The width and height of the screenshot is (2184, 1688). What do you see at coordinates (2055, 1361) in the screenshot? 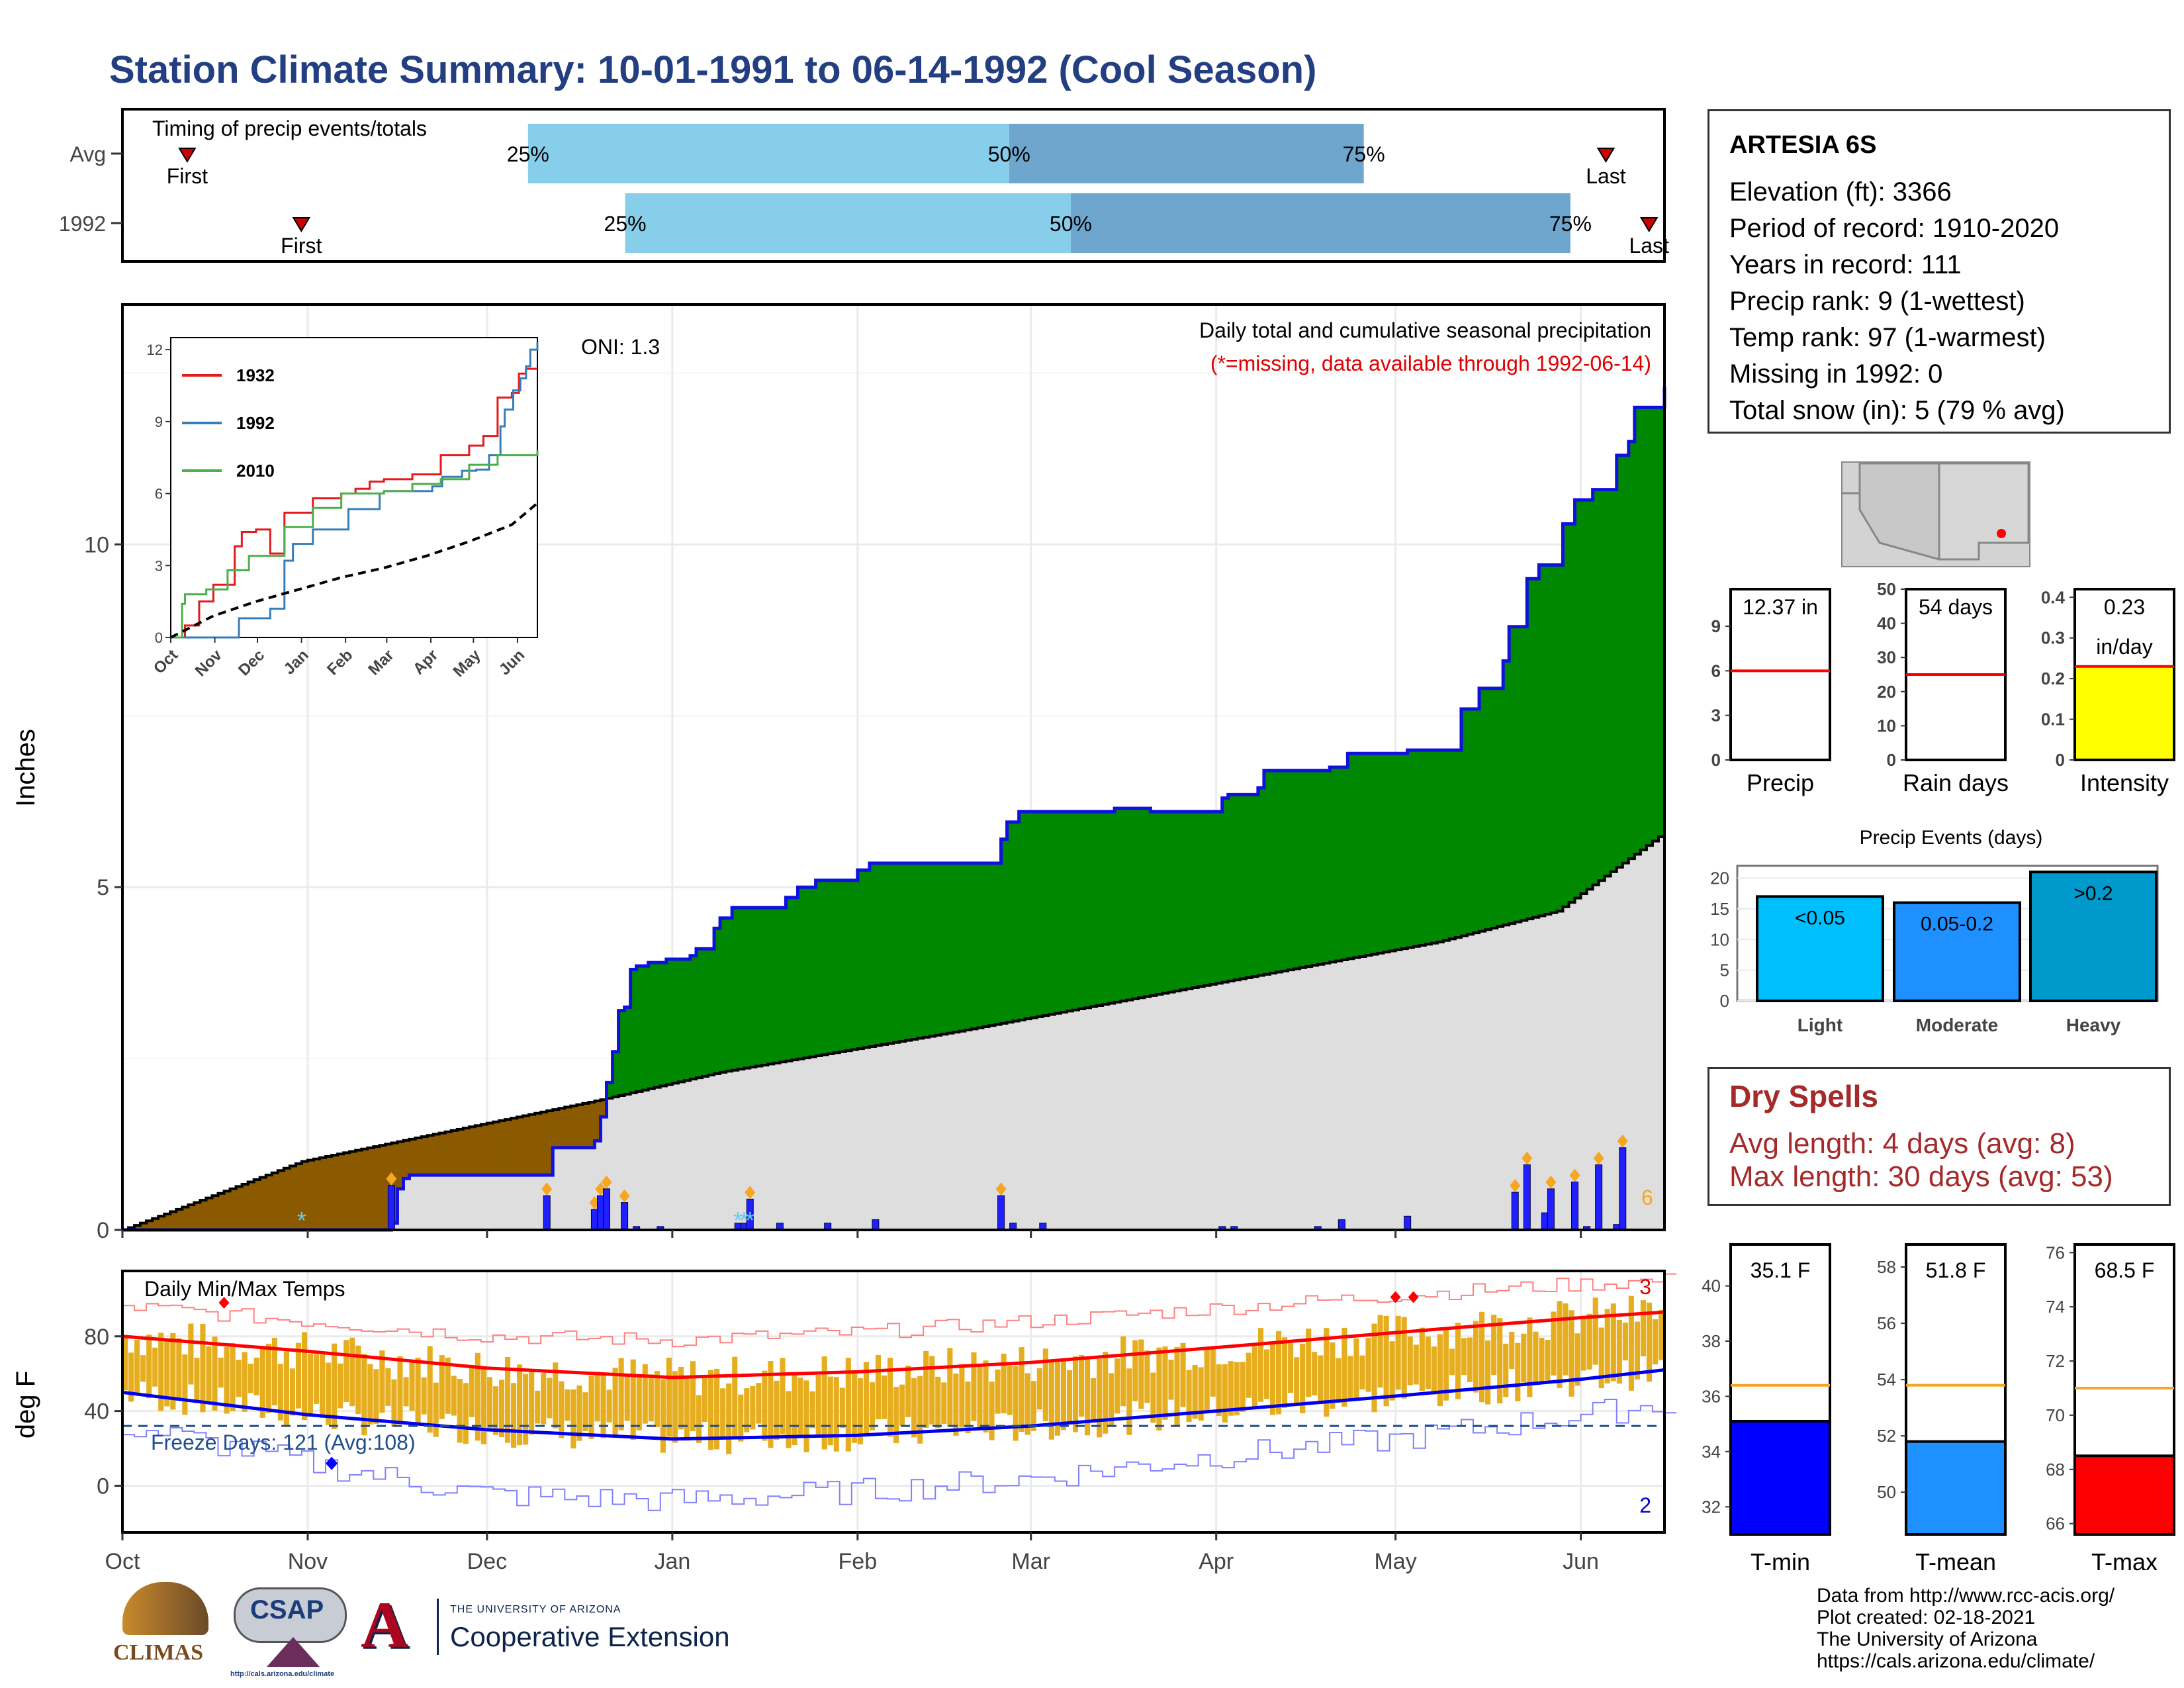
I see `temp-summary-y-tick: 72` at bounding box center [2055, 1361].